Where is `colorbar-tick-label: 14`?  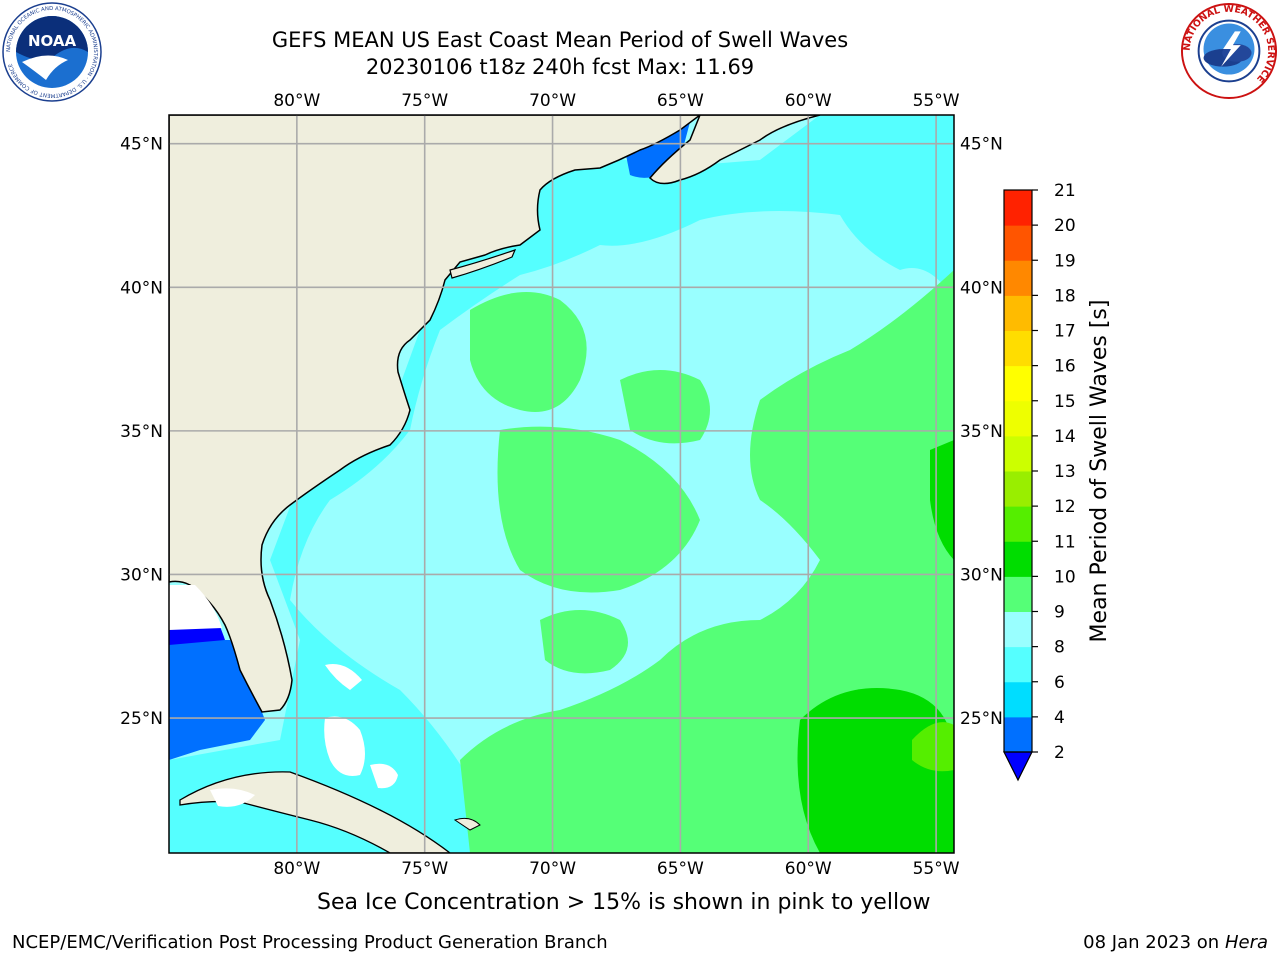 colorbar-tick-label: 14 is located at coordinates (1065, 437).